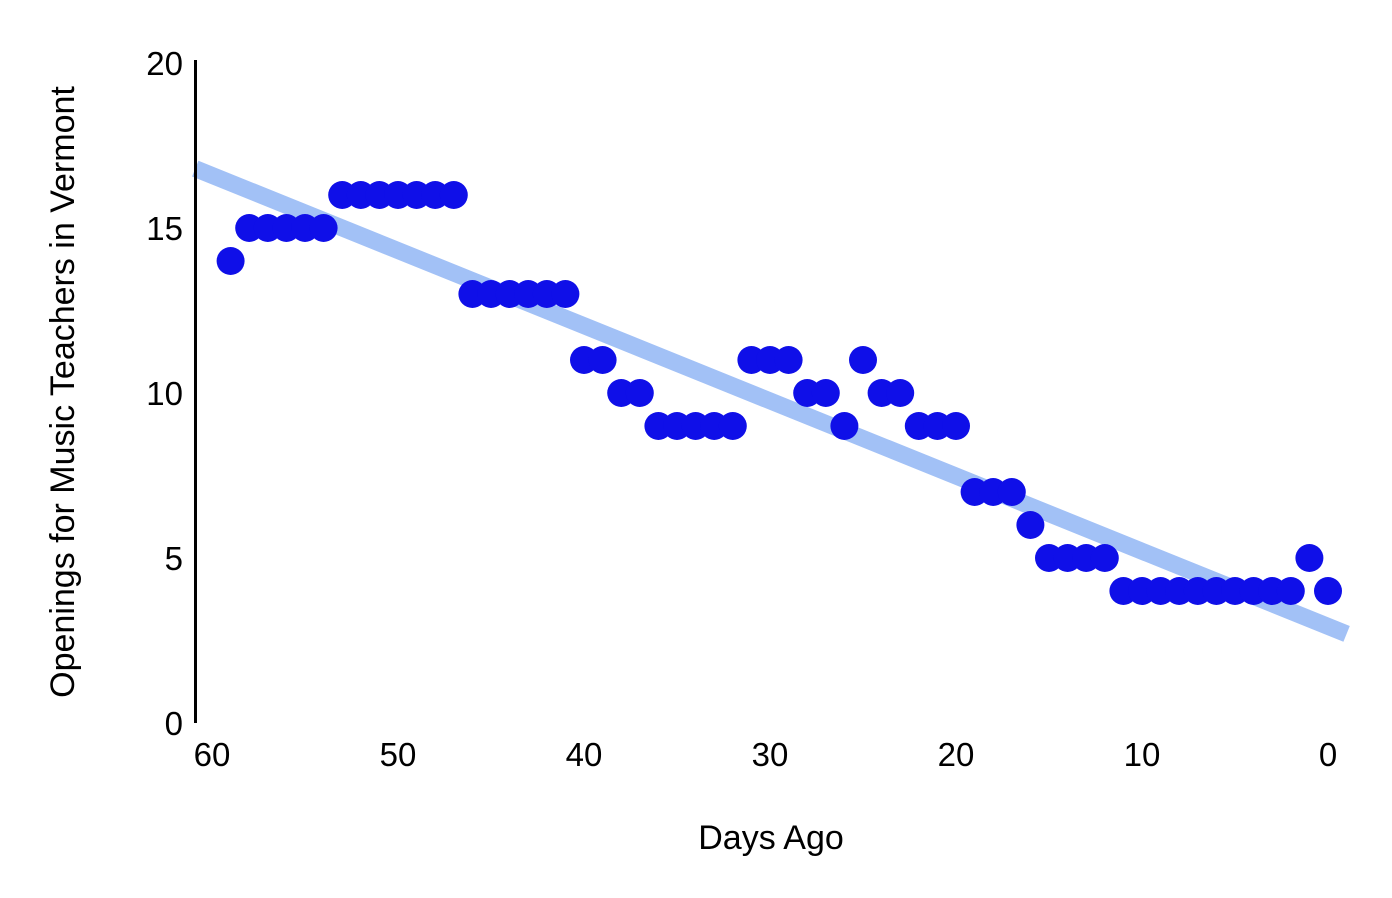  What do you see at coordinates (212, 754) in the screenshot?
I see `x-tick-label: 60` at bounding box center [212, 754].